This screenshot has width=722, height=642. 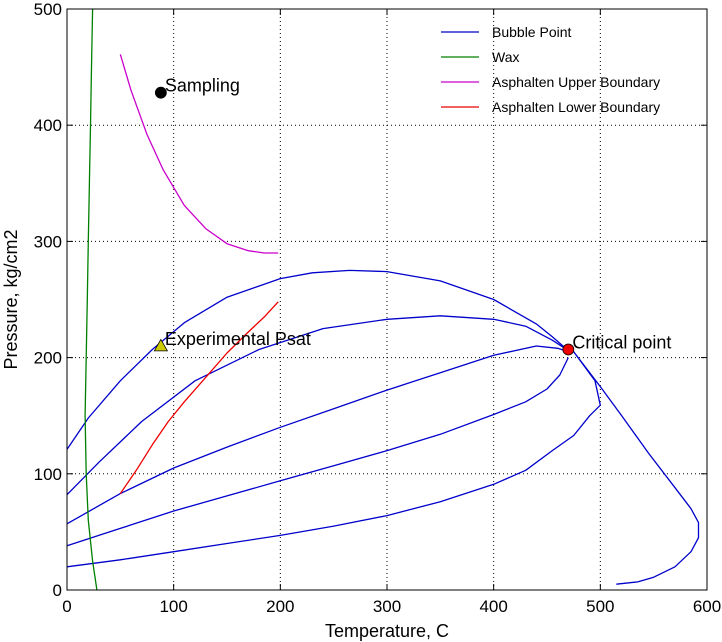 I want to click on x-tick-label: 0, so click(x=66, y=606).